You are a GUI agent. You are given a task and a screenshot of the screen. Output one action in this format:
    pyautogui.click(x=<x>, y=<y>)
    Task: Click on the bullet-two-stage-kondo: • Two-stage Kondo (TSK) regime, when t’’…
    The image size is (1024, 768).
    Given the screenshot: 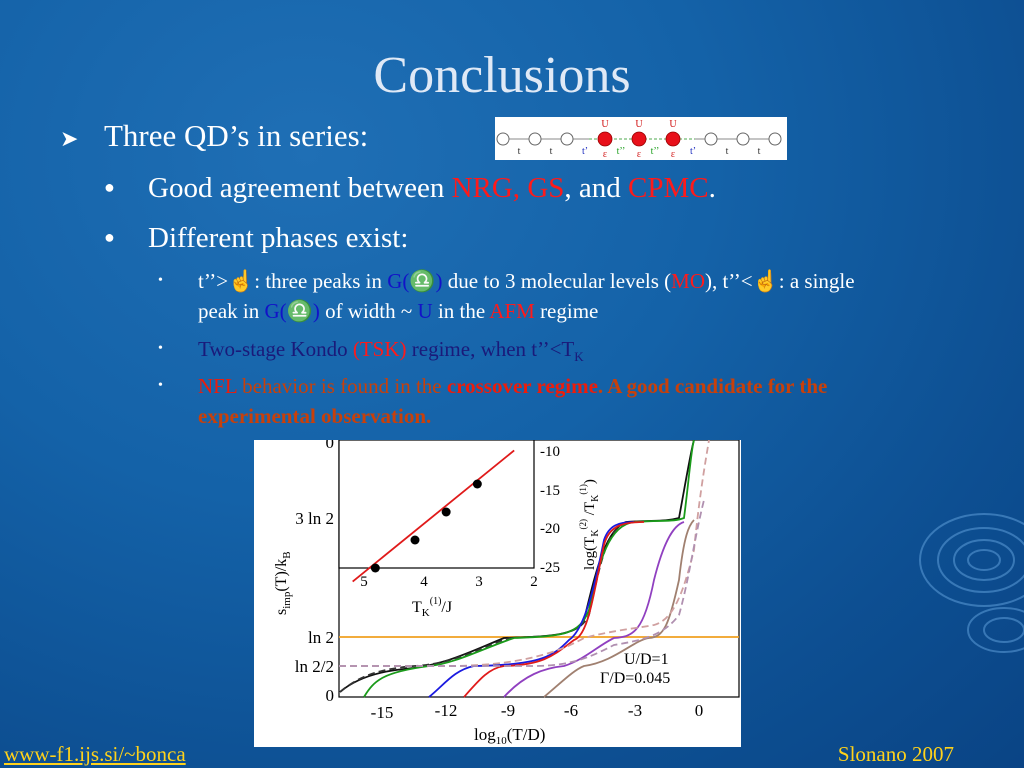 What is the action you would take?
    pyautogui.click(x=528, y=353)
    